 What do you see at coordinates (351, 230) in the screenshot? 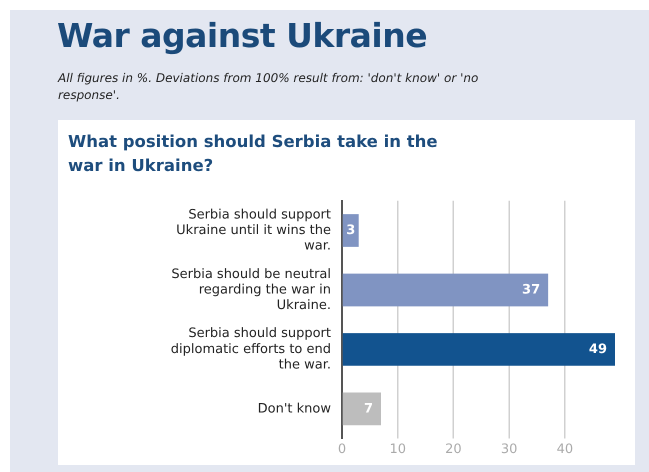
I see `data-label: 3` at bounding box center [351, 230].